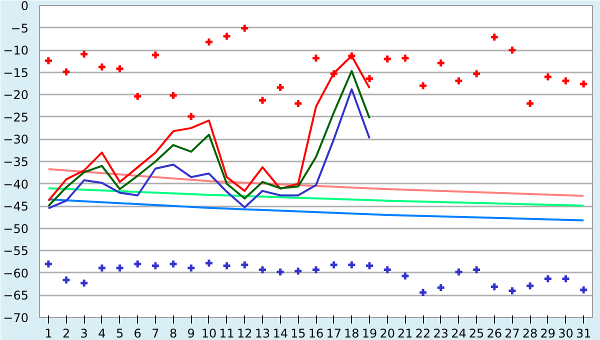 The image size is (600, 340). Describe the element at coordinates (512, 333) in the screenshot. I see `x-tick-label: 27` at that location.